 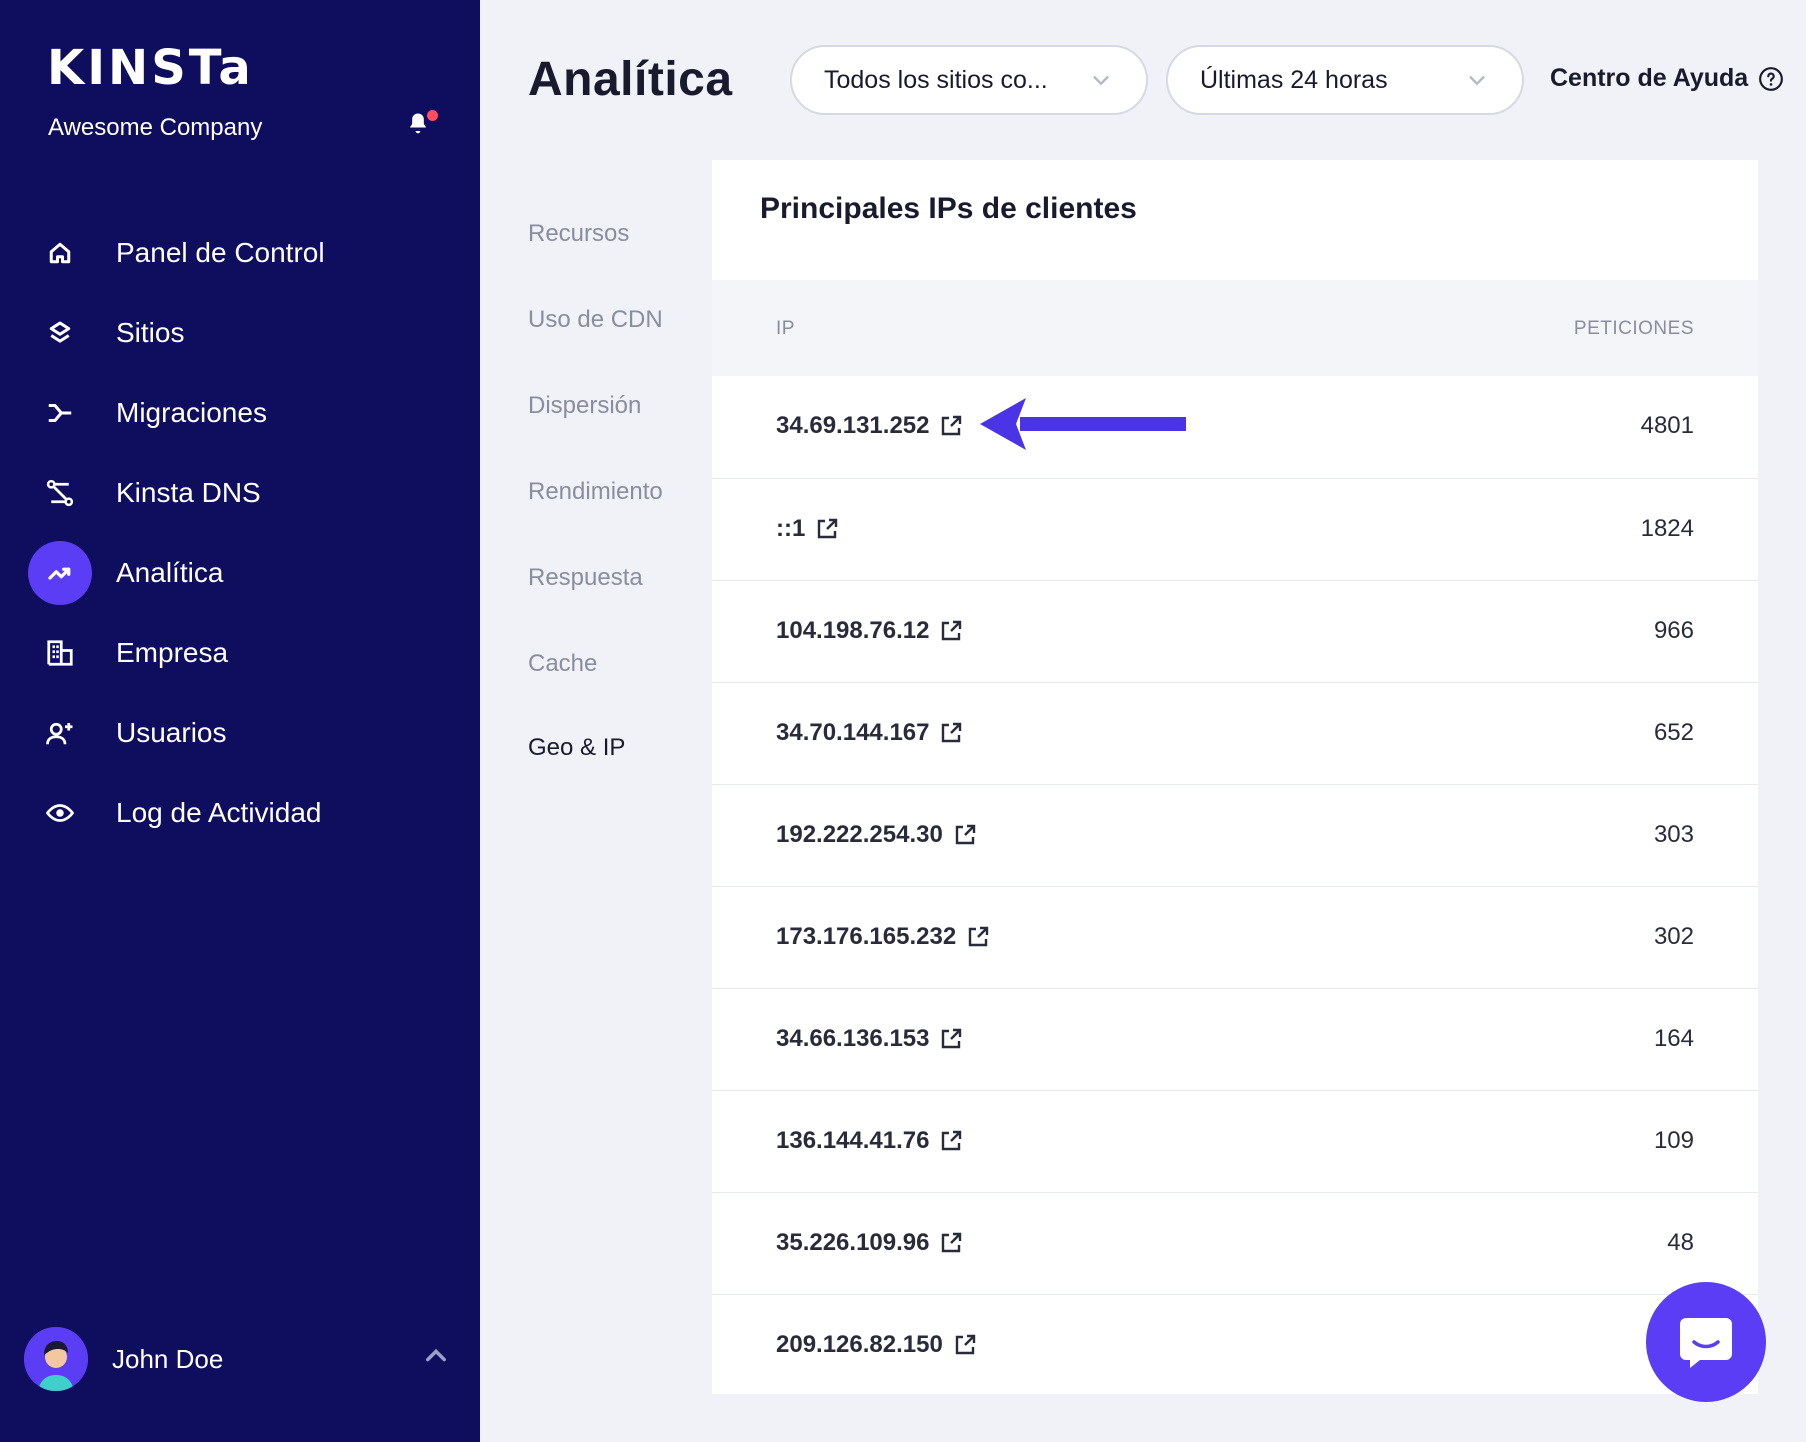 What do you see at coordinates (1667, 425) in the screenshot?
I see `request-count: 4801` at bounding box center [1667, 425].